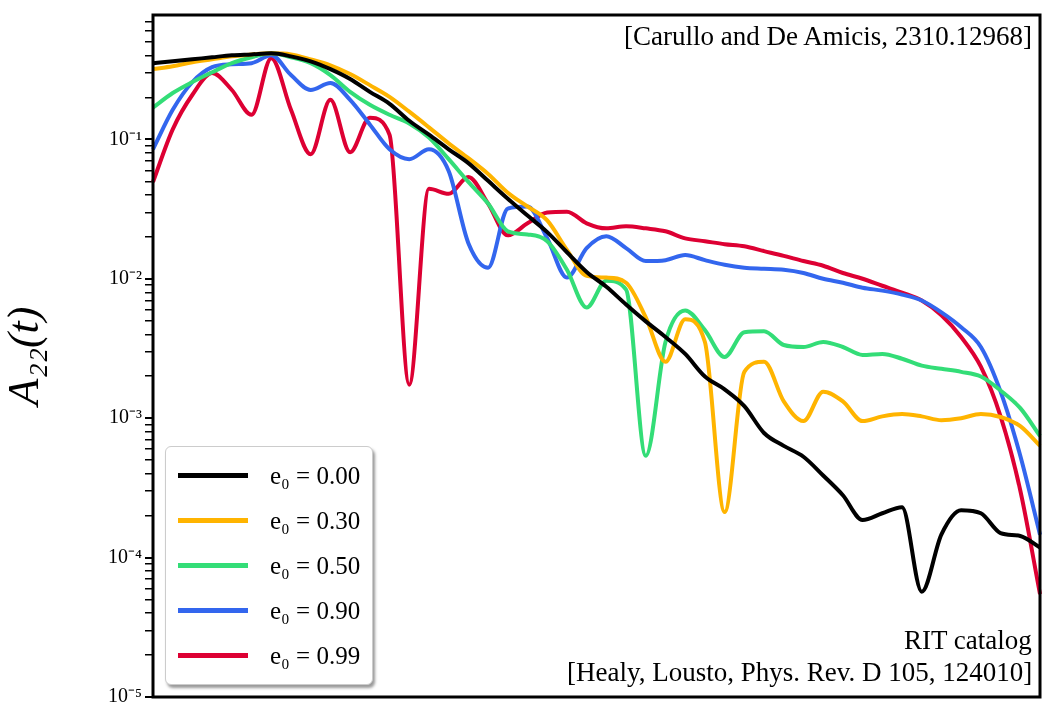 This screenshot has height=712, width=1051. Describe the element at coordinates (315, 475) in the screenshot. I see `legend-label: e₀ = 0.00` at that location.